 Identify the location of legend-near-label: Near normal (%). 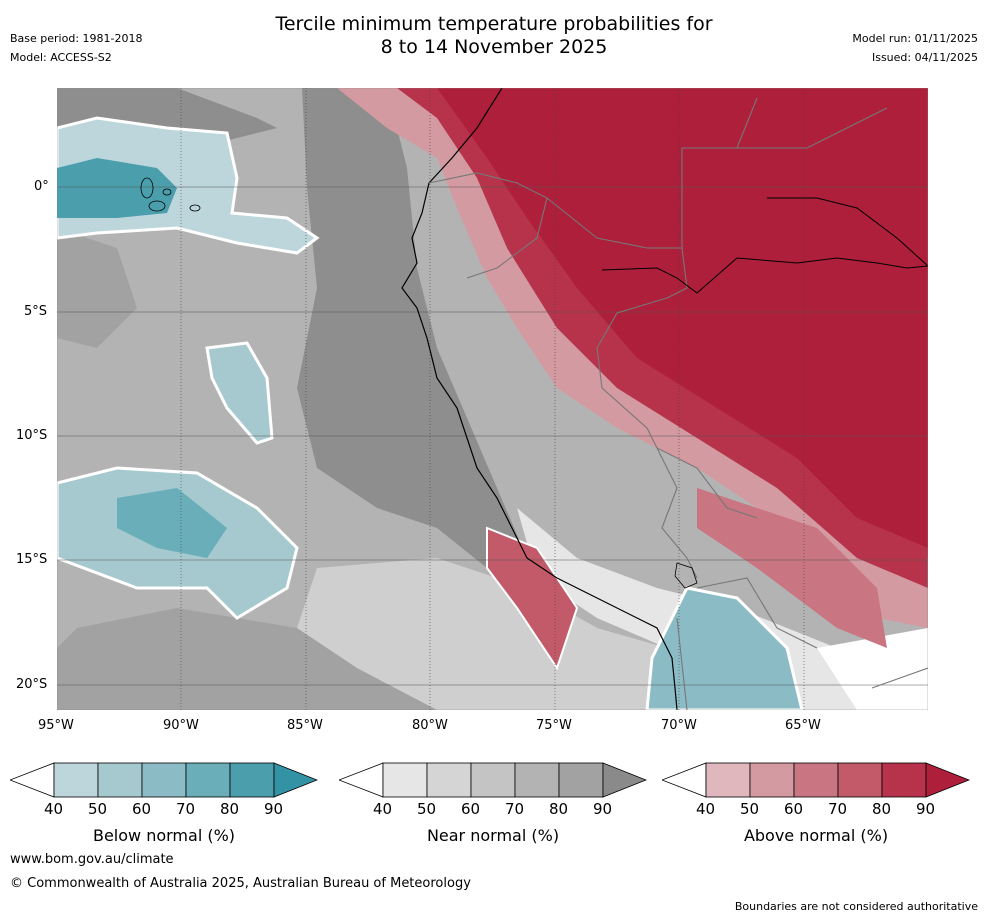
(493, 835).